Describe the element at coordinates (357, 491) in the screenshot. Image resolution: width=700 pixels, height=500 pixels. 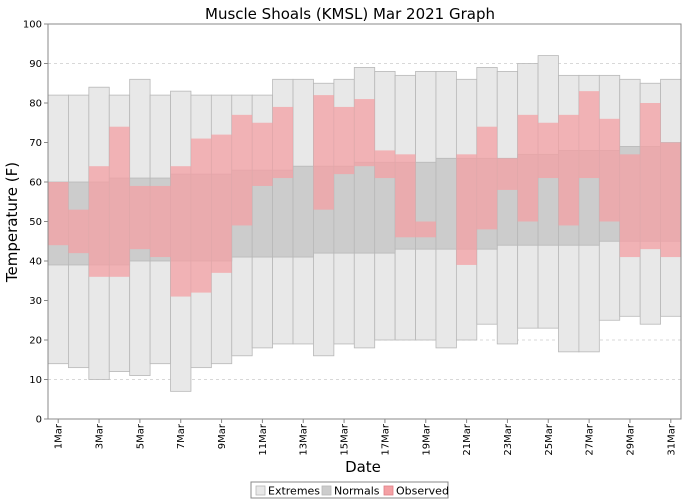
I see `normals-legend-label: Normals` at that location.